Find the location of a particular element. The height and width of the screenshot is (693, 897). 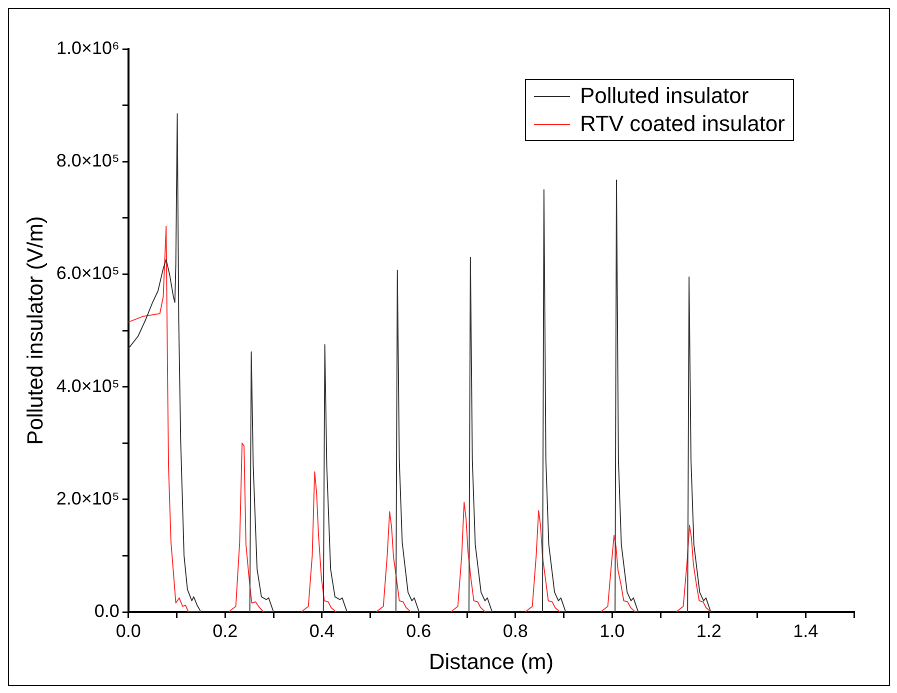

y-tick-label: 0.0 is located at coordinates (107, 610).